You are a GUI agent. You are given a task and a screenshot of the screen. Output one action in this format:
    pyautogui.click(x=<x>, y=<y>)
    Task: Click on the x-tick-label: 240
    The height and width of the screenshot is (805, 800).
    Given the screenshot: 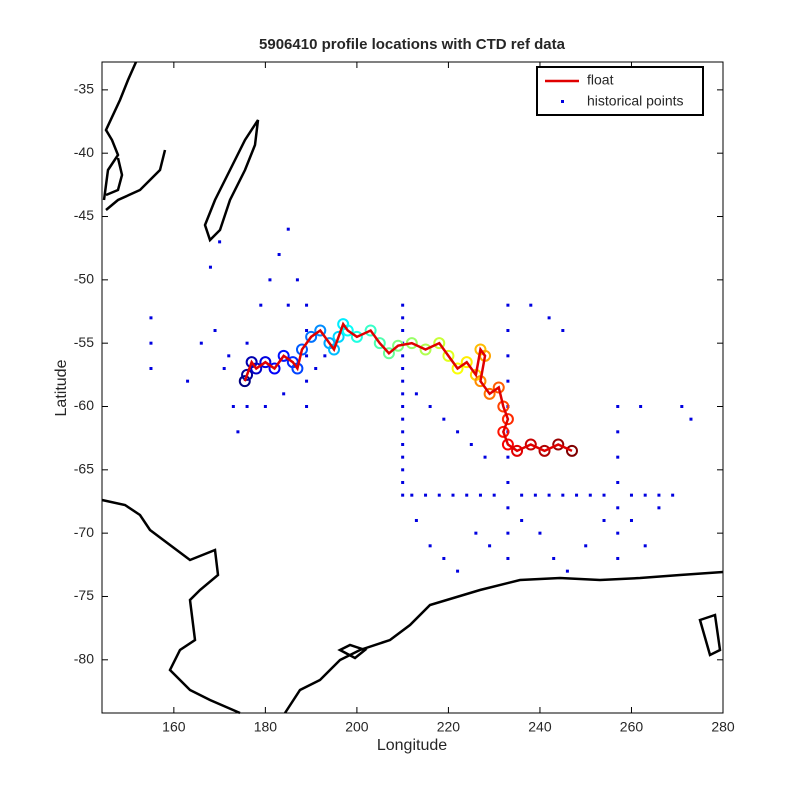 What is the action you would take?
    pyautogui.click(x=540, y=727)
    